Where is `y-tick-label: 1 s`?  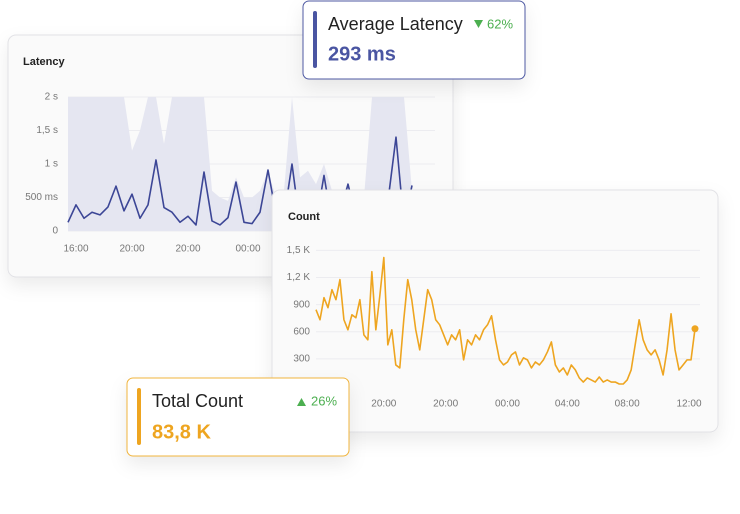
y-tick-label: 1 s is located at coordinates (51, 164).